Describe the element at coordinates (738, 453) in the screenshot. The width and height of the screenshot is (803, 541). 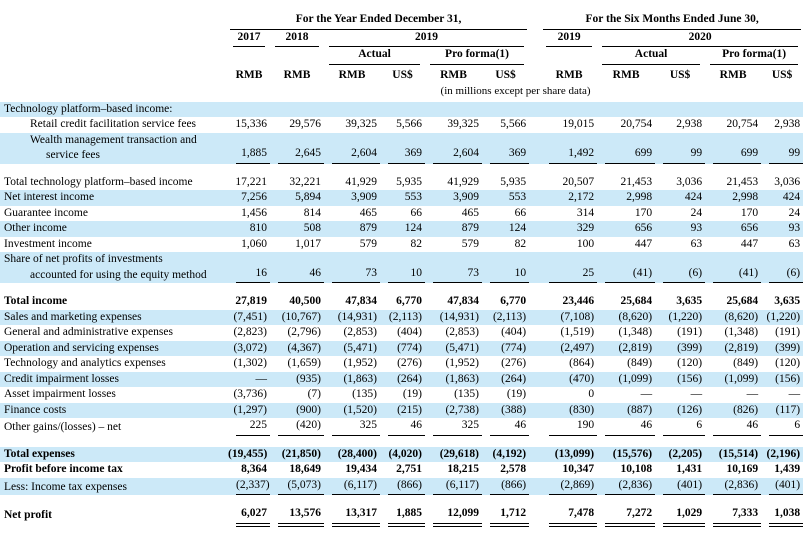
I see `cell-value: (15,514)` at that location.